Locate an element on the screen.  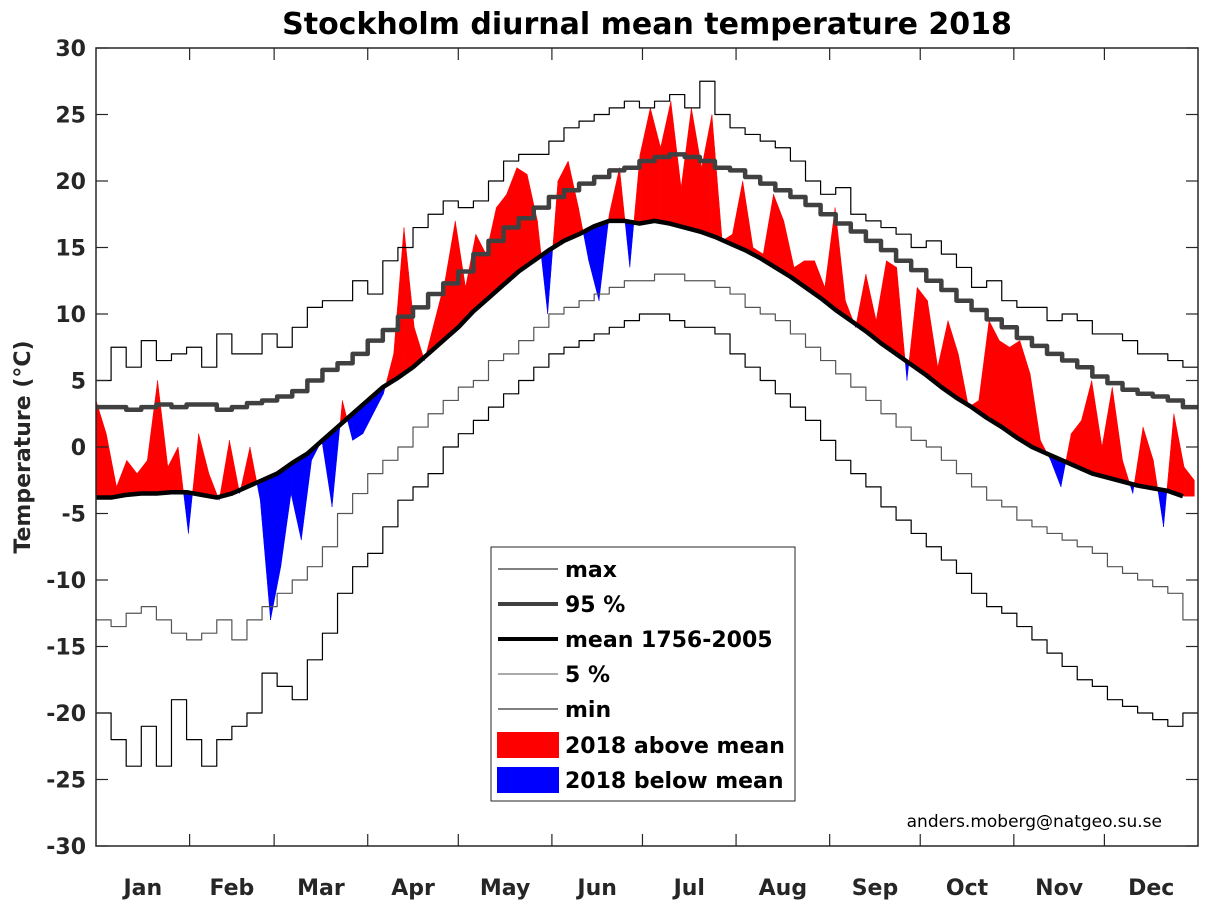
y-tick-label: -30 is located at coordinates (66, 847).